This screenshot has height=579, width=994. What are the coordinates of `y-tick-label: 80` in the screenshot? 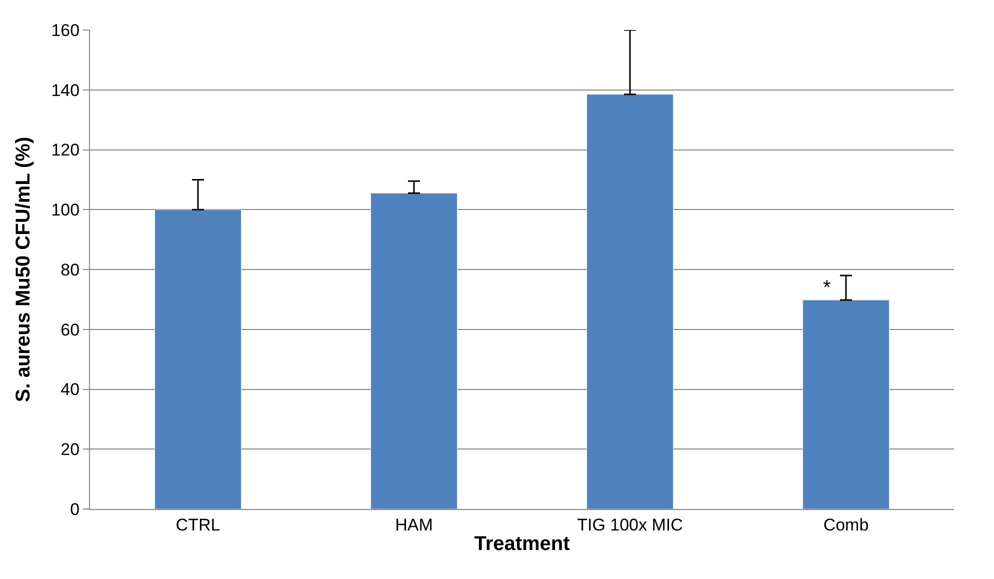 It's located at (70, 270).